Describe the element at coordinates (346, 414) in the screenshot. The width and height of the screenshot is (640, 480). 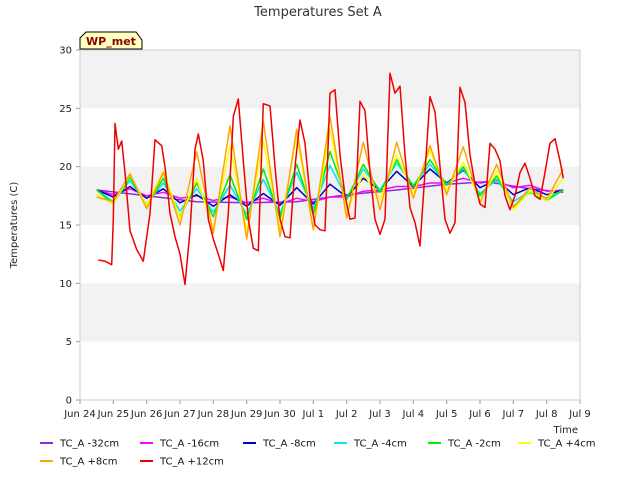
I see `x-tick-label: Jul 2` at that location.